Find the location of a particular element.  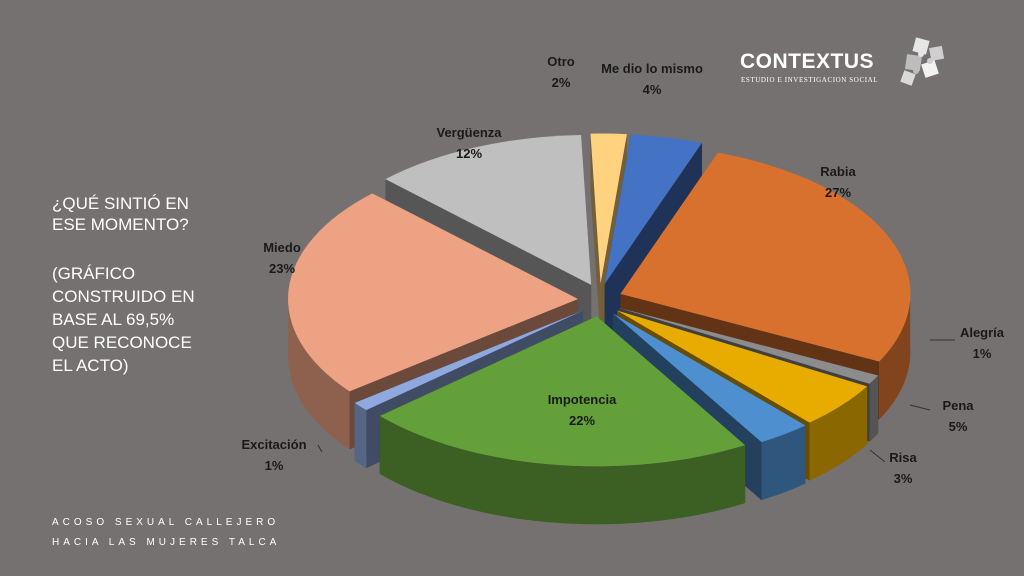

slice-name-rabia: Rabia is located at coordinates (838, 171).